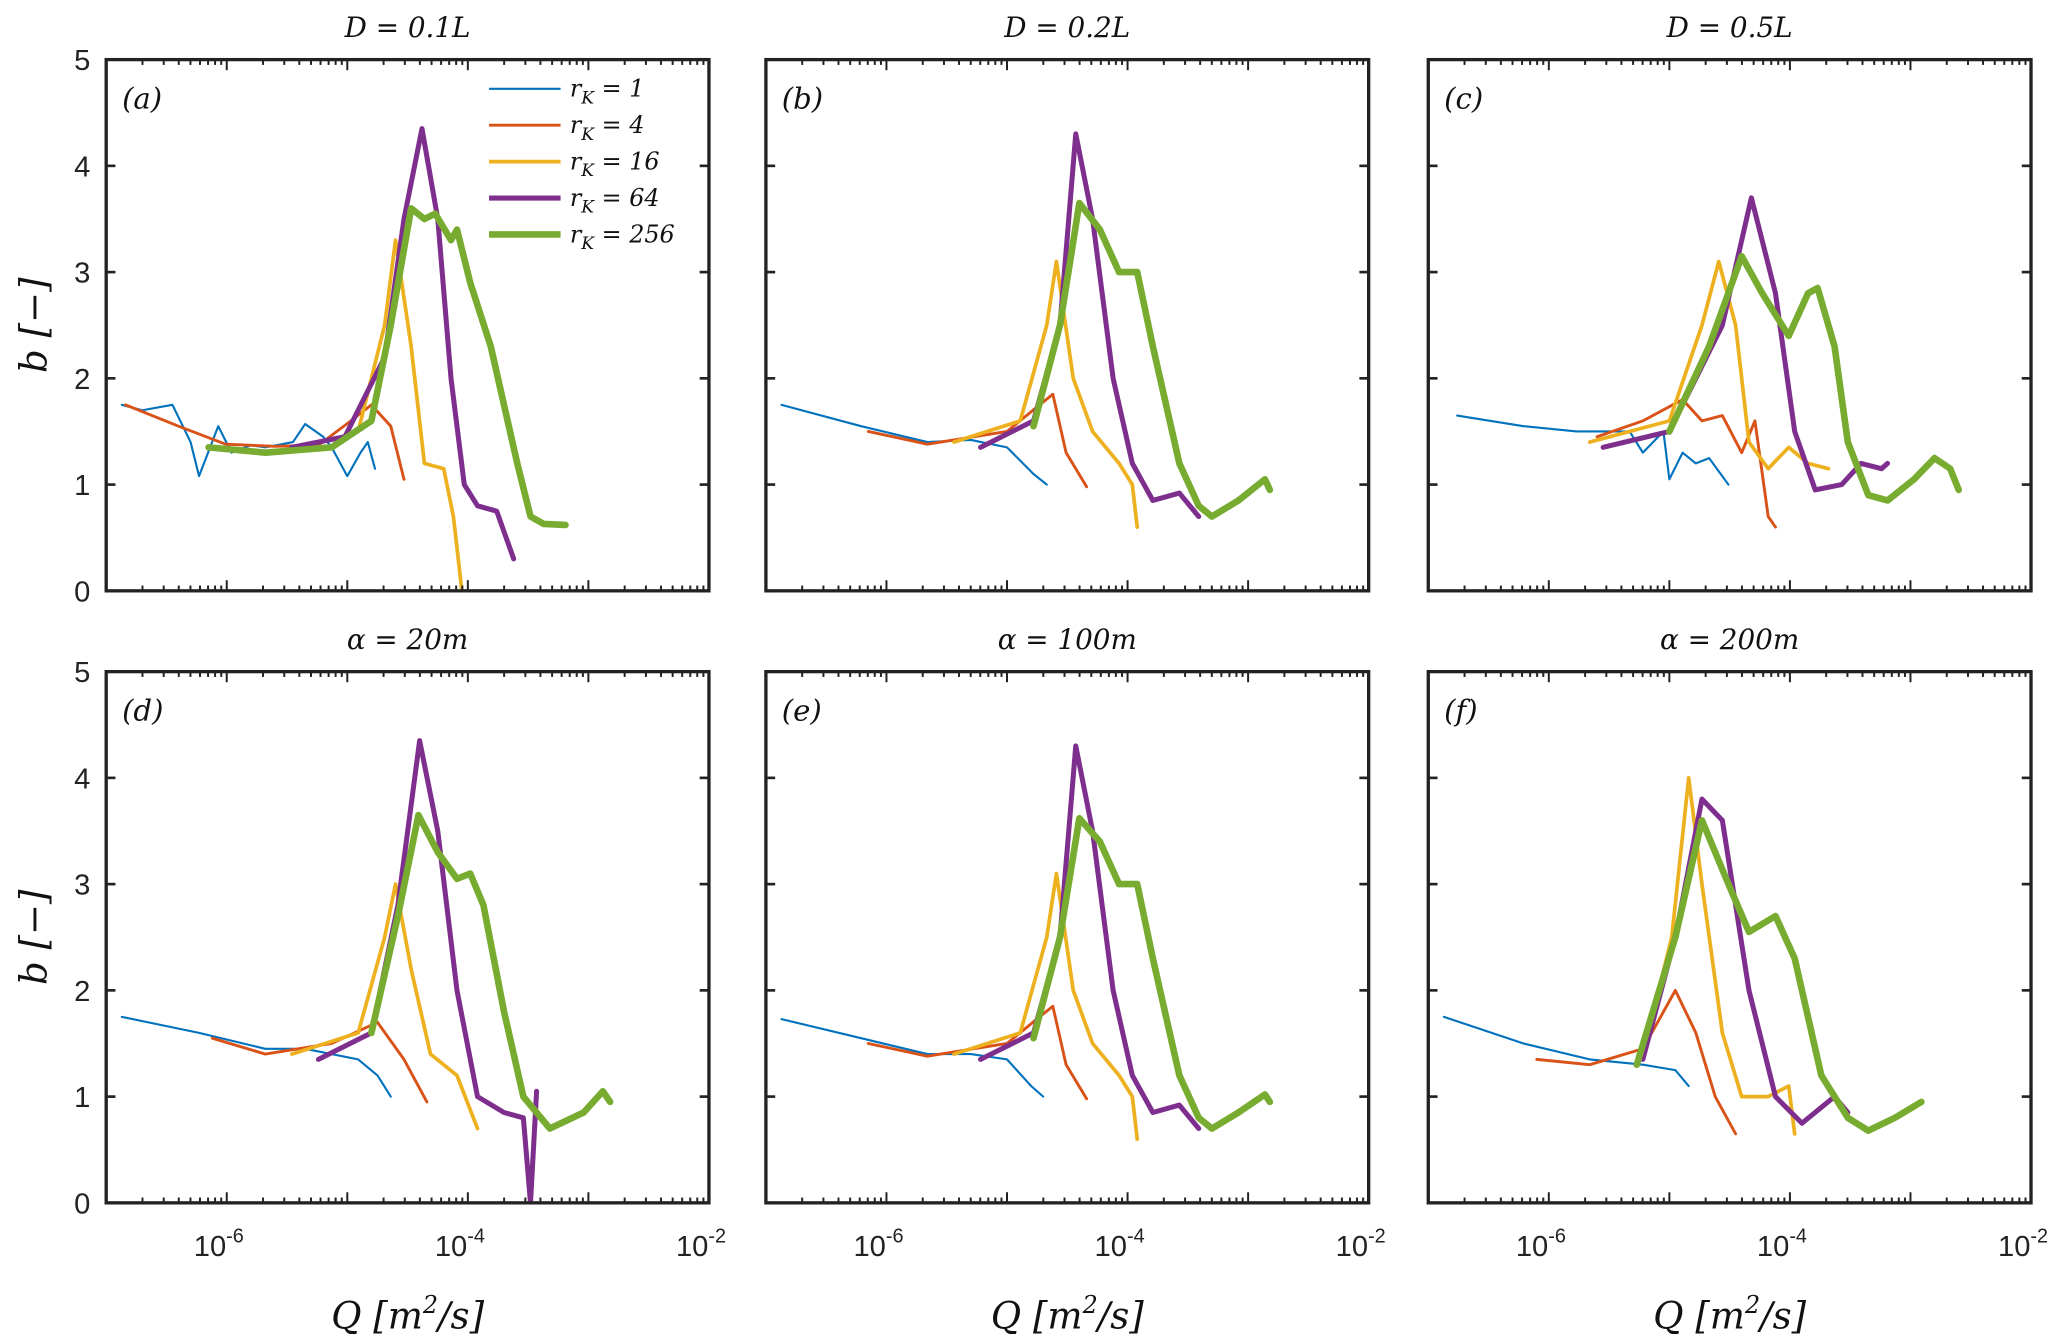 This screenshot has width=2067, height=1334. I want to click on panel-title: D = 0.1L, so click(407, 27).